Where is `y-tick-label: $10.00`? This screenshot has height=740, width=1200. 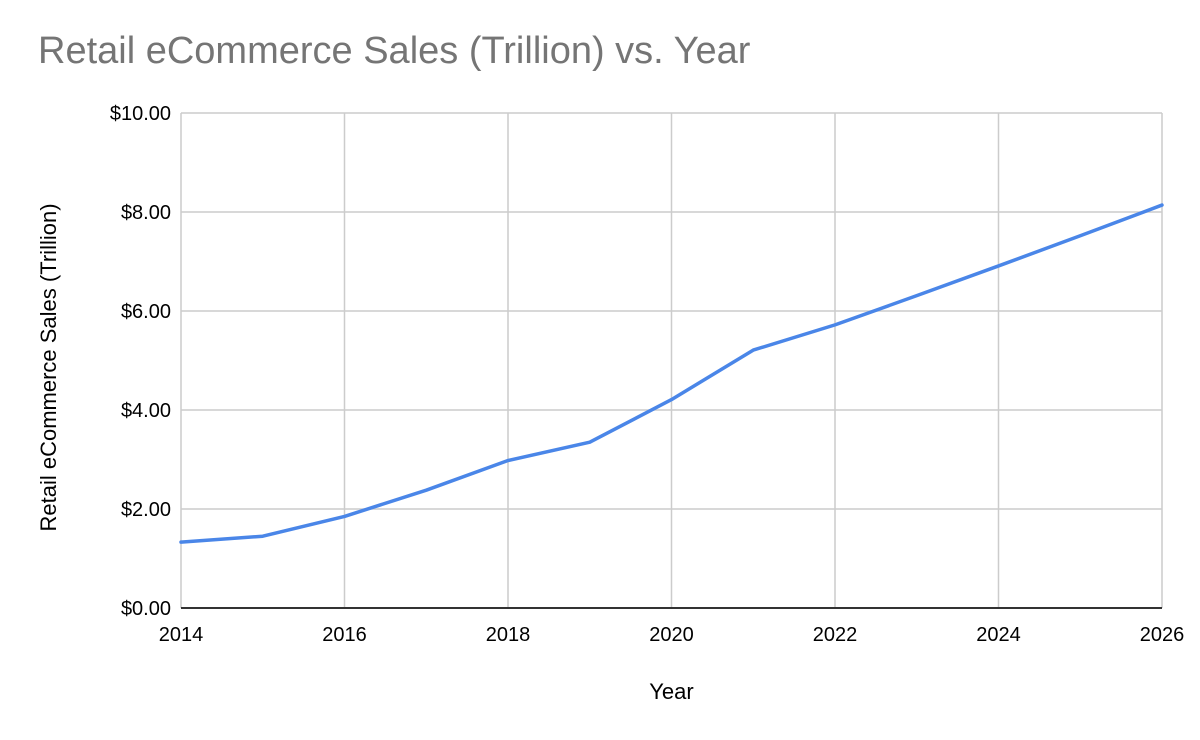 y-tick-label: $10.00 is located at coordinates (140, 114).